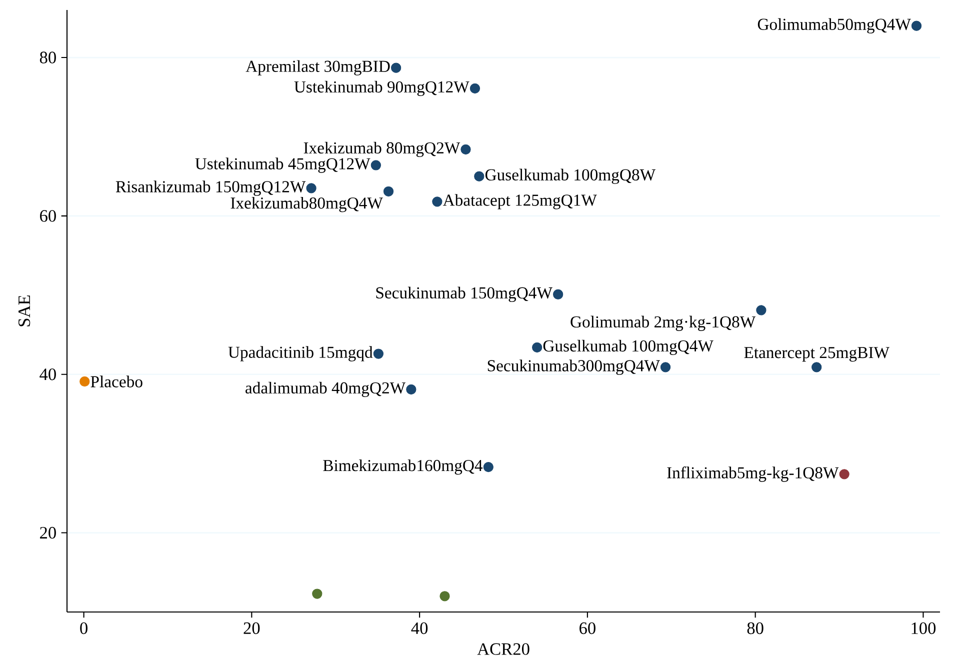  I want to click on series-label: Abatacept 125mgQ1W, so click(519, 202).